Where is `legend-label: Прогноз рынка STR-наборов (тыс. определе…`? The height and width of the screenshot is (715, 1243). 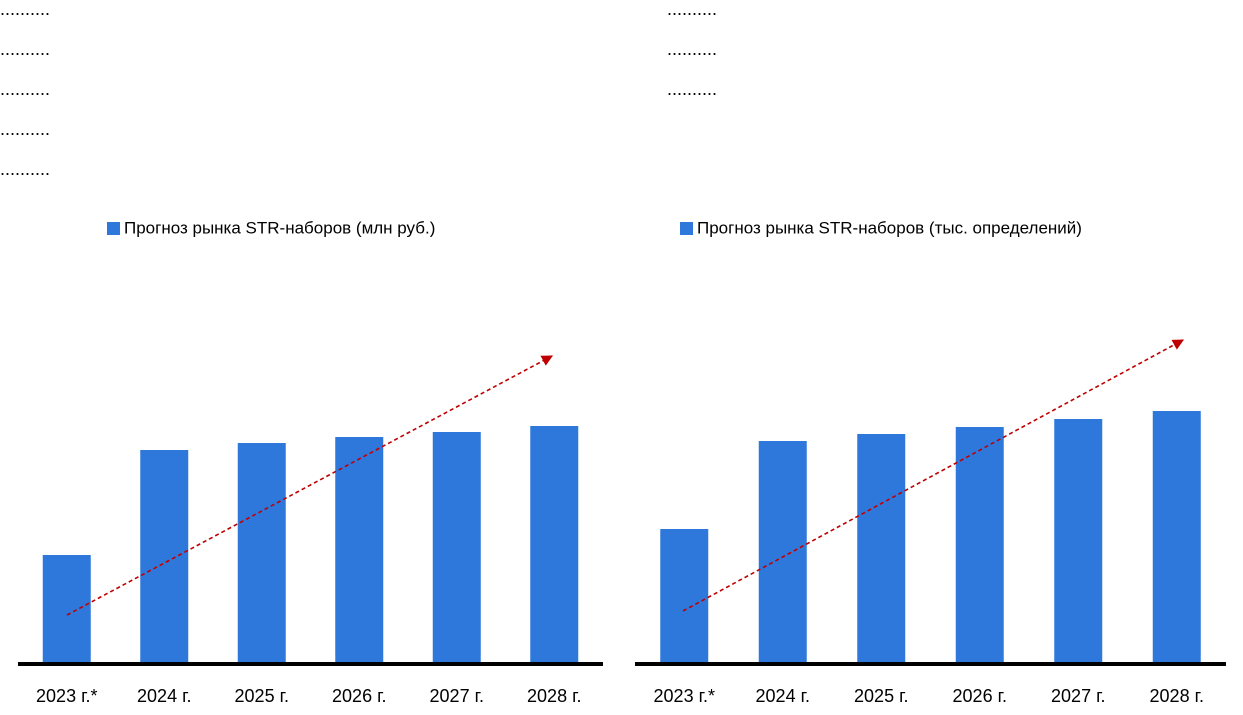
legend-label: Прогноз рынка STR-наборов (тыс. определе… is located at coordinates (889, 227).